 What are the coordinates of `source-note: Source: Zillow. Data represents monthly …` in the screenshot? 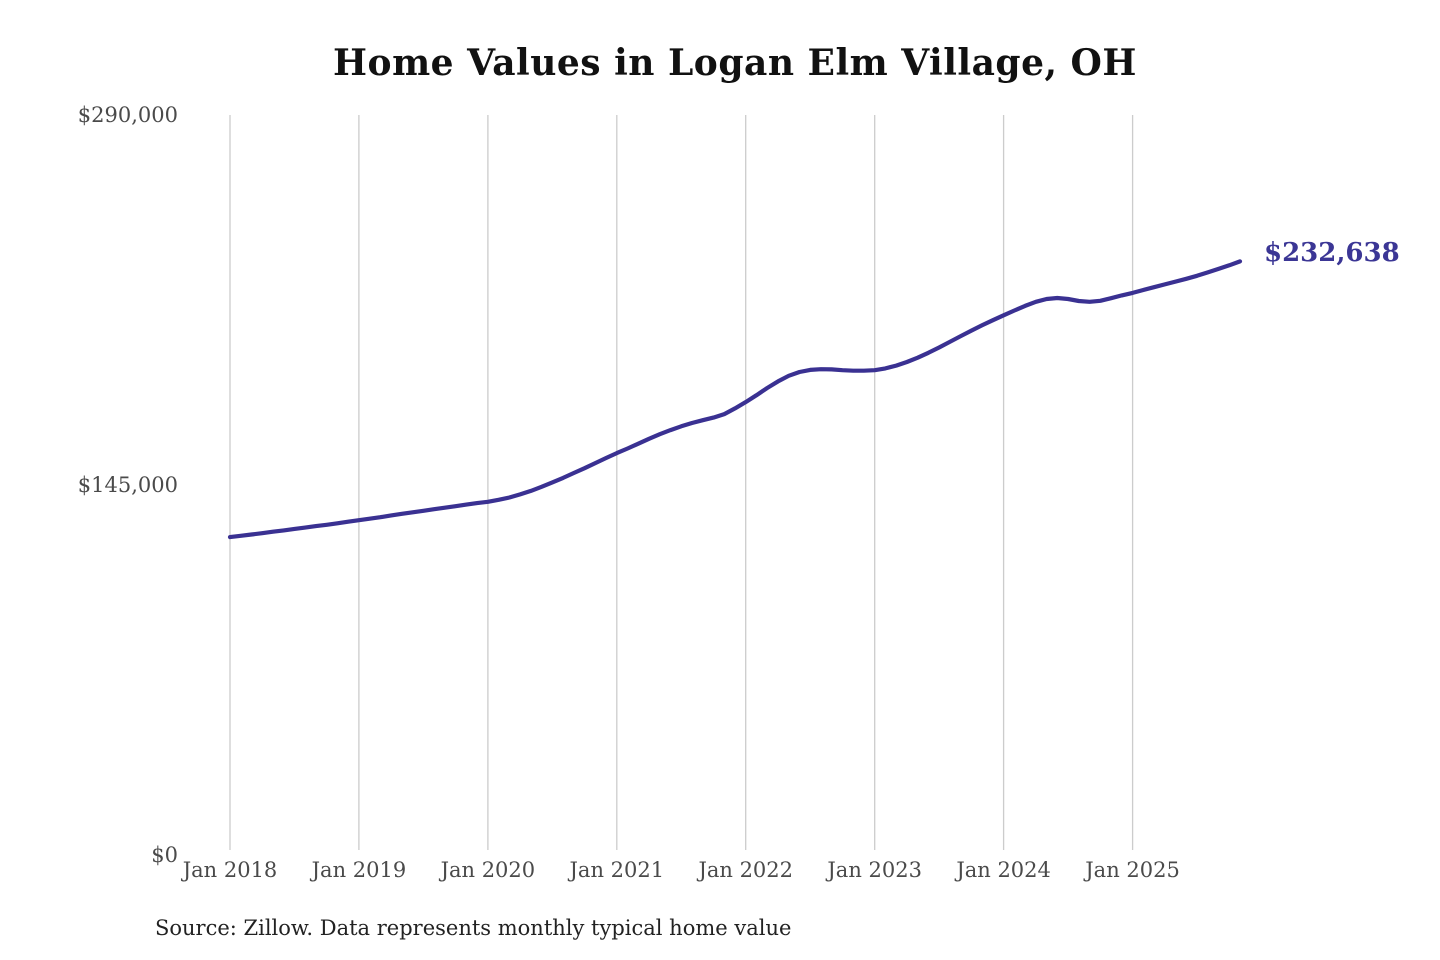 It's located at (473, 928).